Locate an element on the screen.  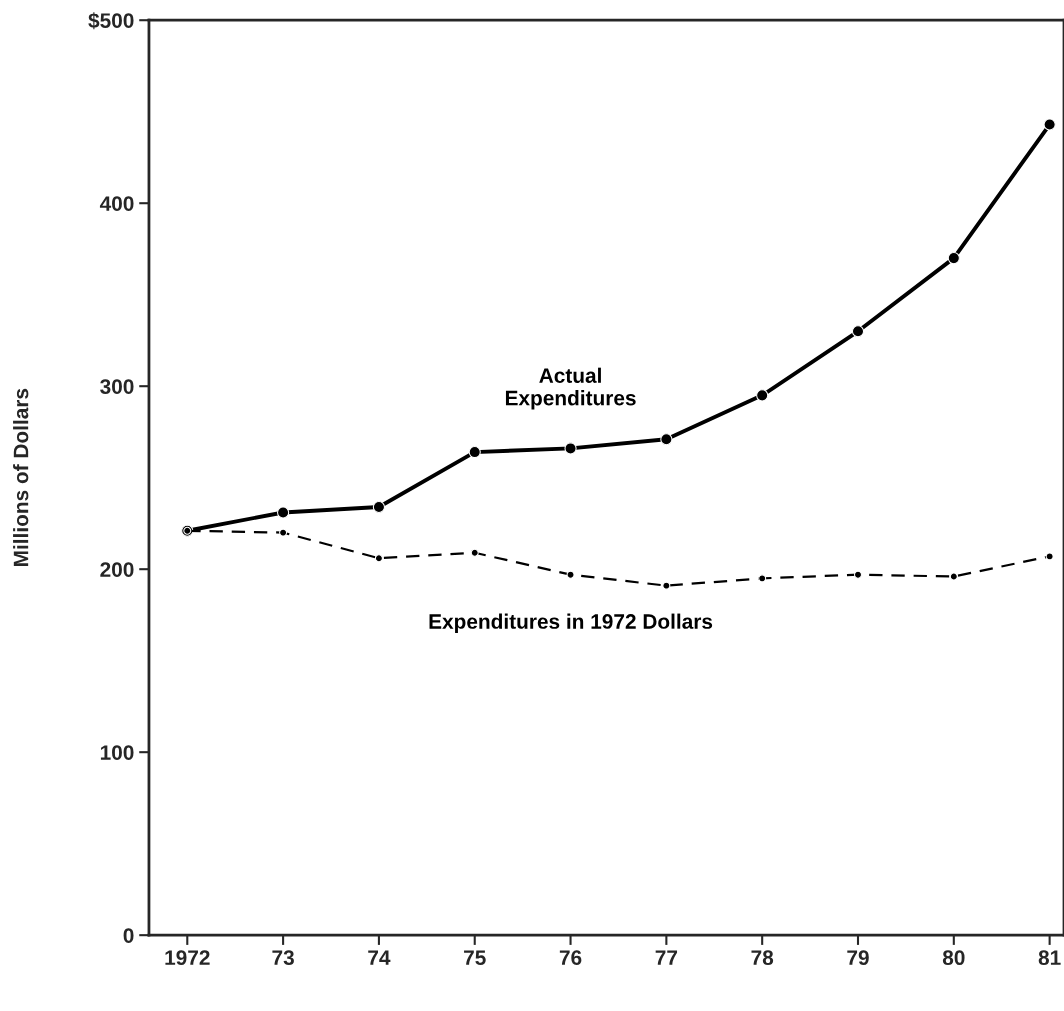
x-tick-label: 80 is located at coordinates (953, 958).